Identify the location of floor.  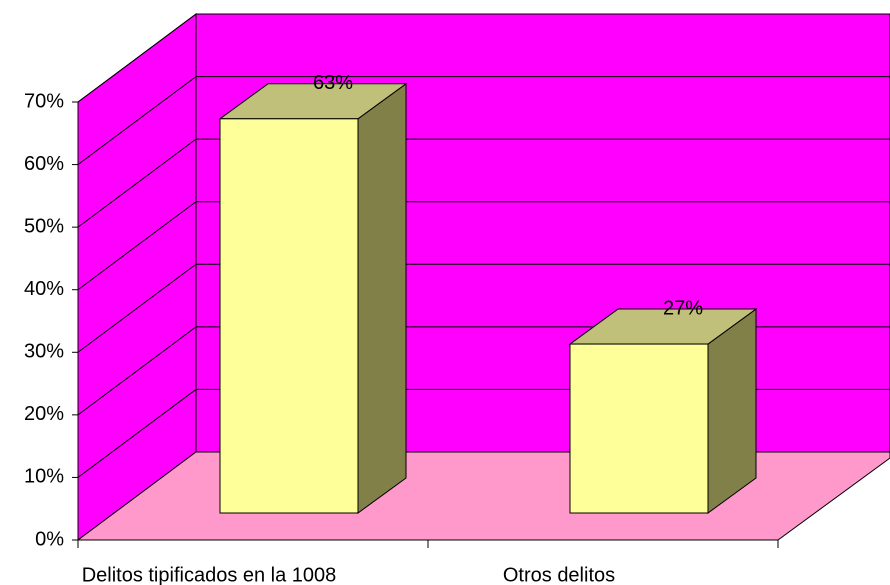
(483, 496).